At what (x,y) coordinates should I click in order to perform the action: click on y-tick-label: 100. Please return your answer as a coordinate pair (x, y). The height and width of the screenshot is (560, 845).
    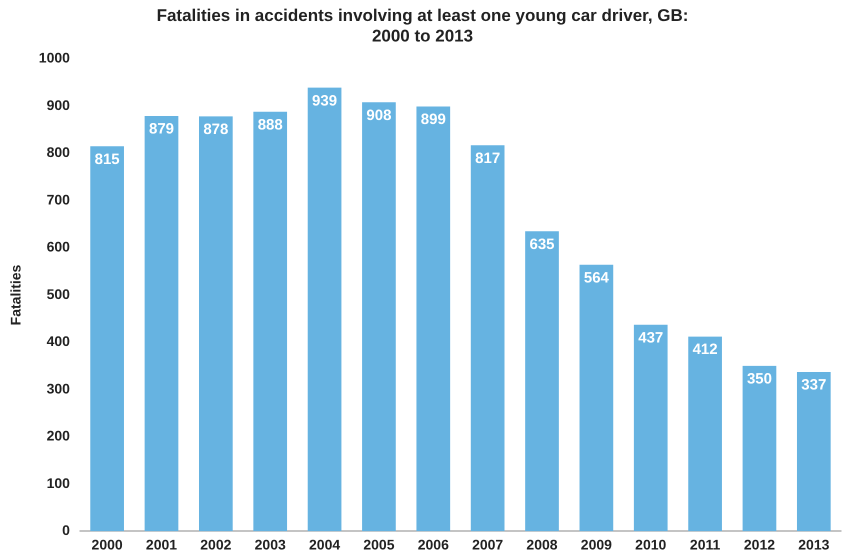
    Looking at the image, I should click on (58, 482).